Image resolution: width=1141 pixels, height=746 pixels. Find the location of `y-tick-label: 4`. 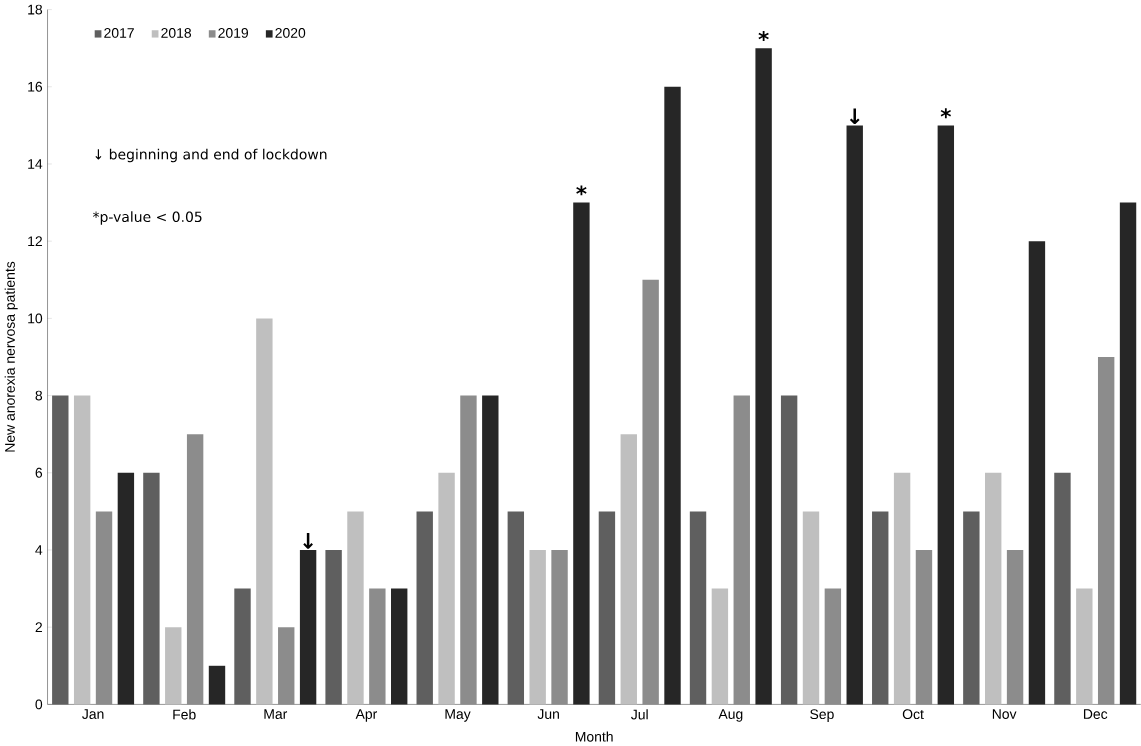

y-tick-label: 4 is located at coordinates (39, 550).